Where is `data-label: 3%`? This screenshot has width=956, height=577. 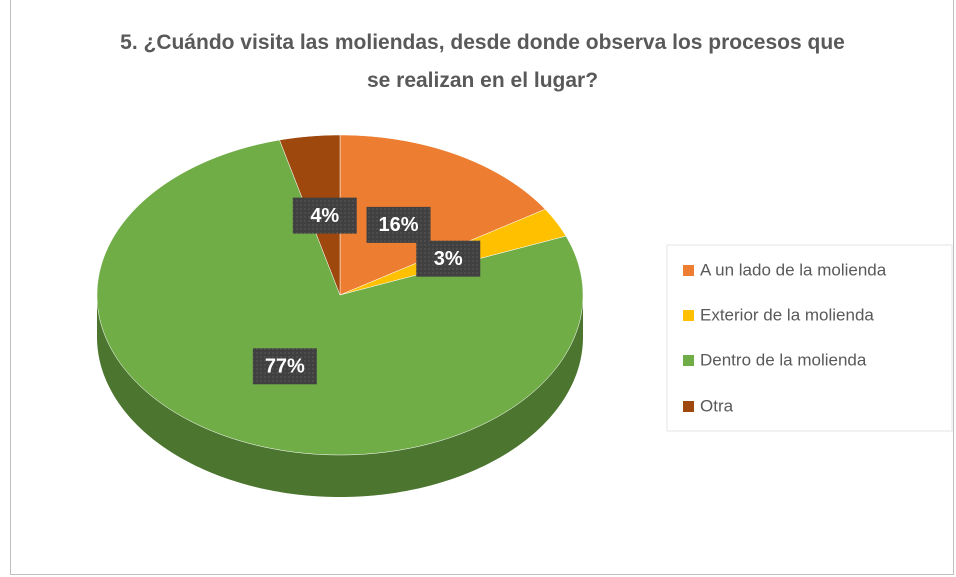
data-label: 3% is located at coordinates (448, 259).